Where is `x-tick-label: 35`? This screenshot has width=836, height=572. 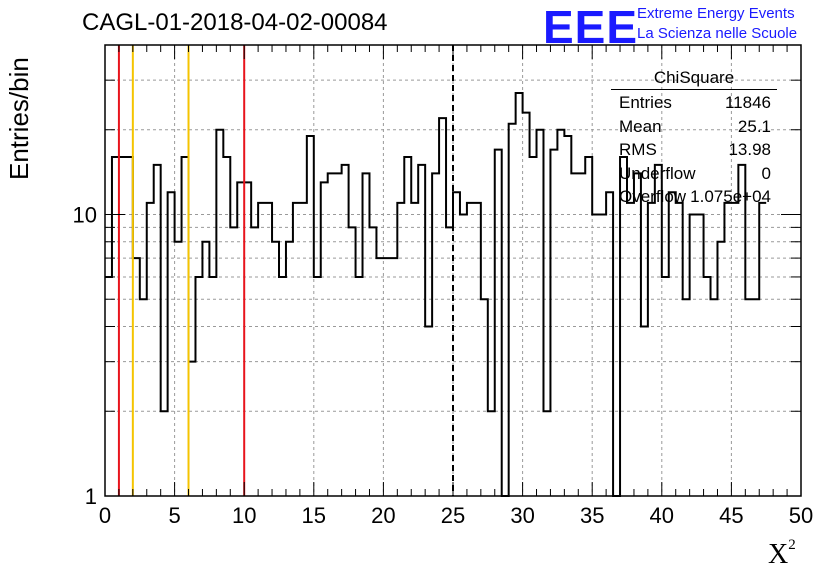
x-tick-label: 35 is located at coordinates (592, 515).